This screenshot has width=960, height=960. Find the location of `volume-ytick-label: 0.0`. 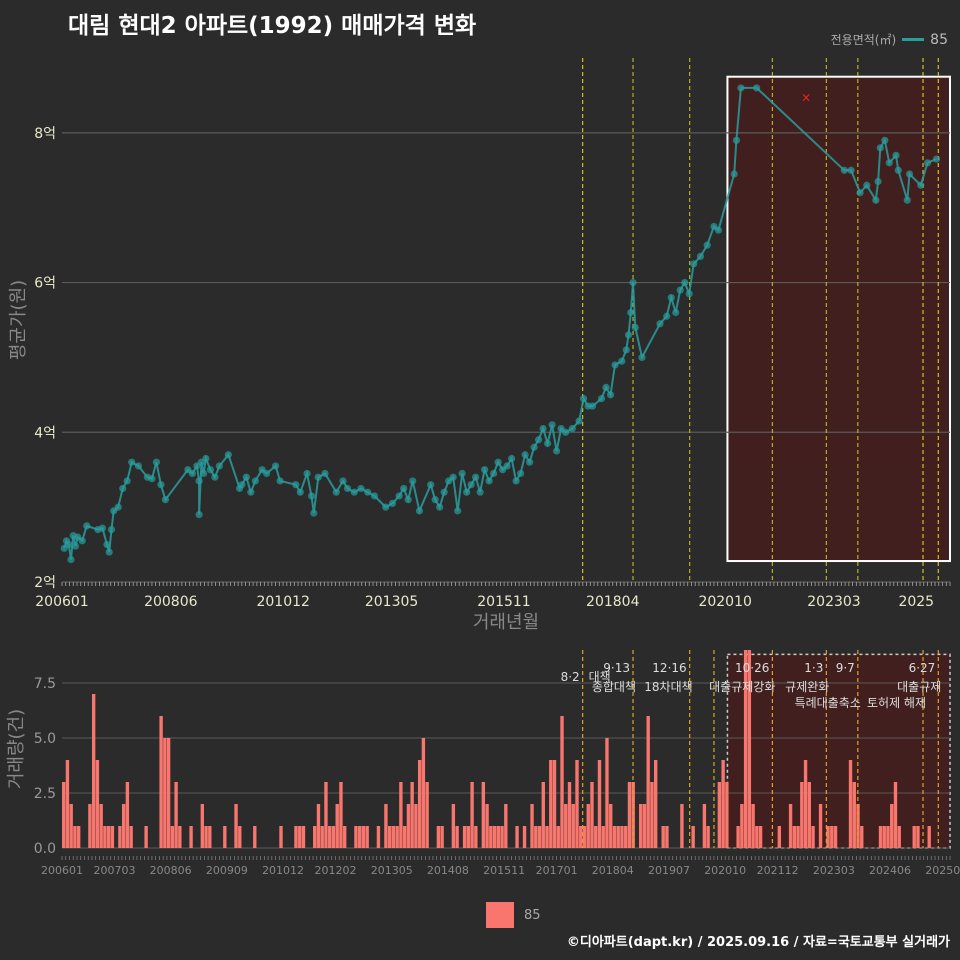

volume-ytick-label: 0.0 is located at coordinates (45, 849).